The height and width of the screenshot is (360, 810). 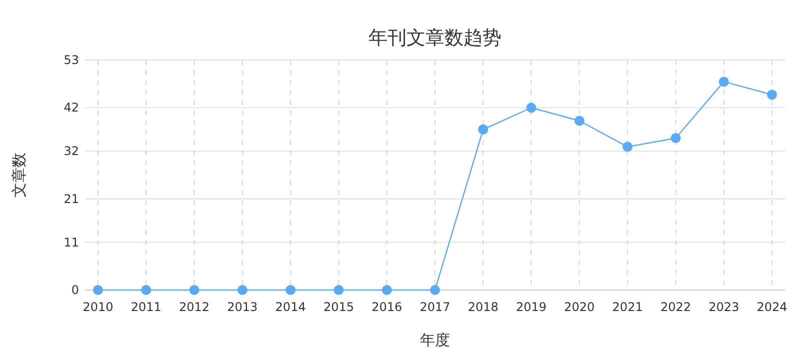 I want to click on y-tick-label: 11, so click(x=71, y=242).